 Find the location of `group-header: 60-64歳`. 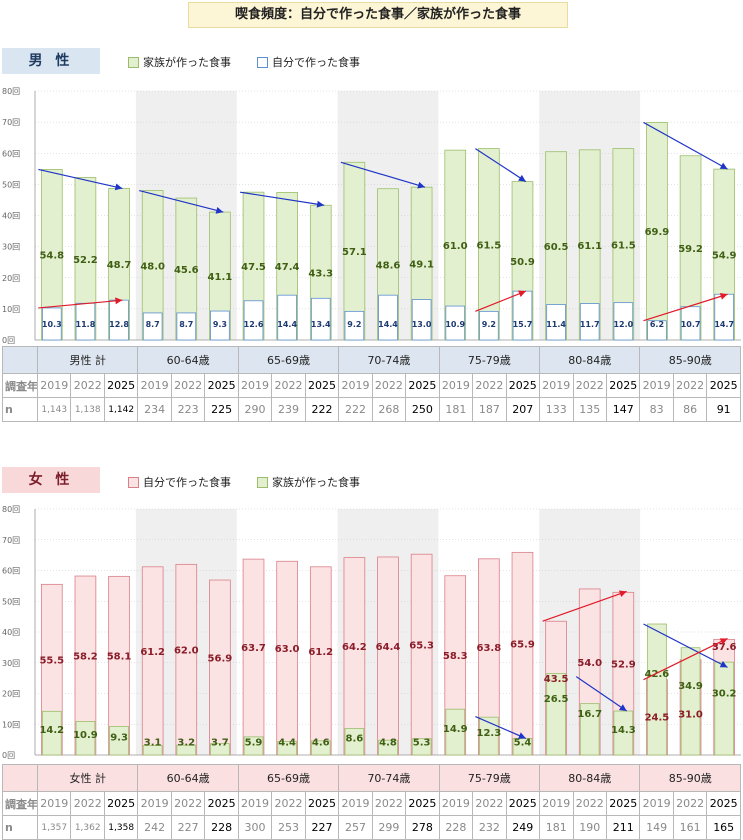

group-header: 60-64歳 is located at coordinates (188, 360).